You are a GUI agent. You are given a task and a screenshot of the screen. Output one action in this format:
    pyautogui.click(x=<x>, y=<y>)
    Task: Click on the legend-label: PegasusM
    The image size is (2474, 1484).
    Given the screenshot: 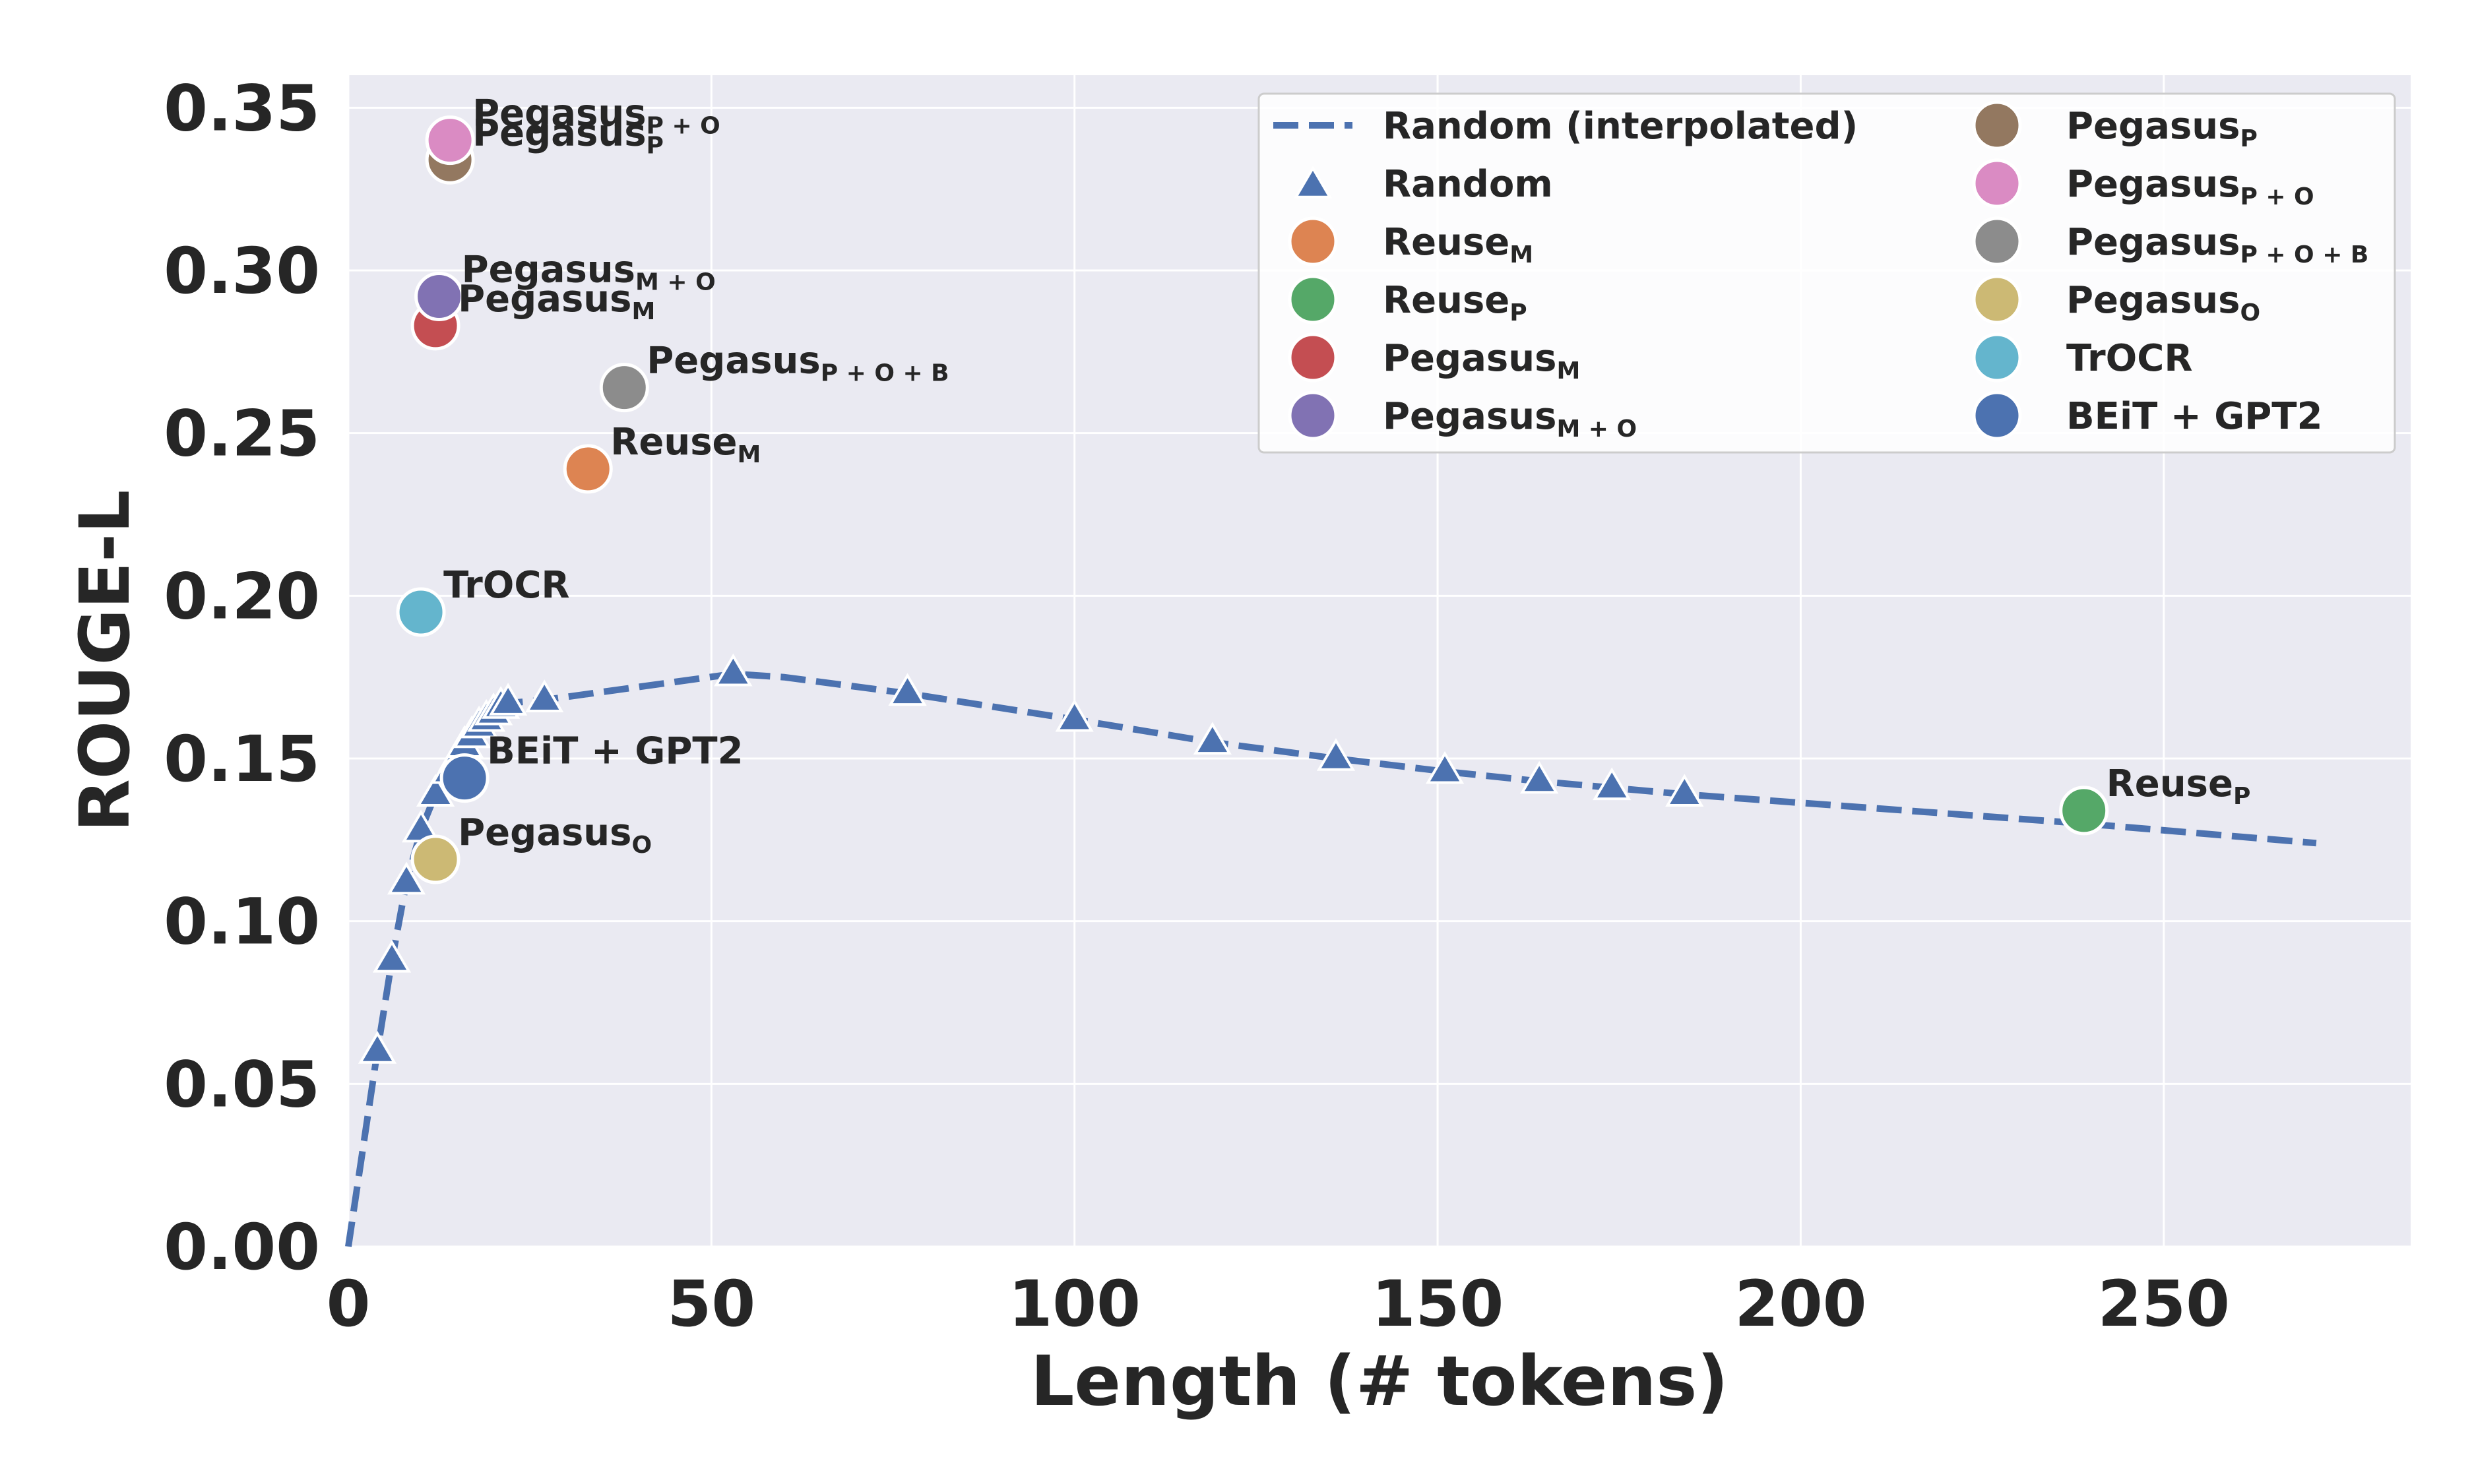 What is the action you would take?
    pyautogui.click(x=1481, y=361)
    